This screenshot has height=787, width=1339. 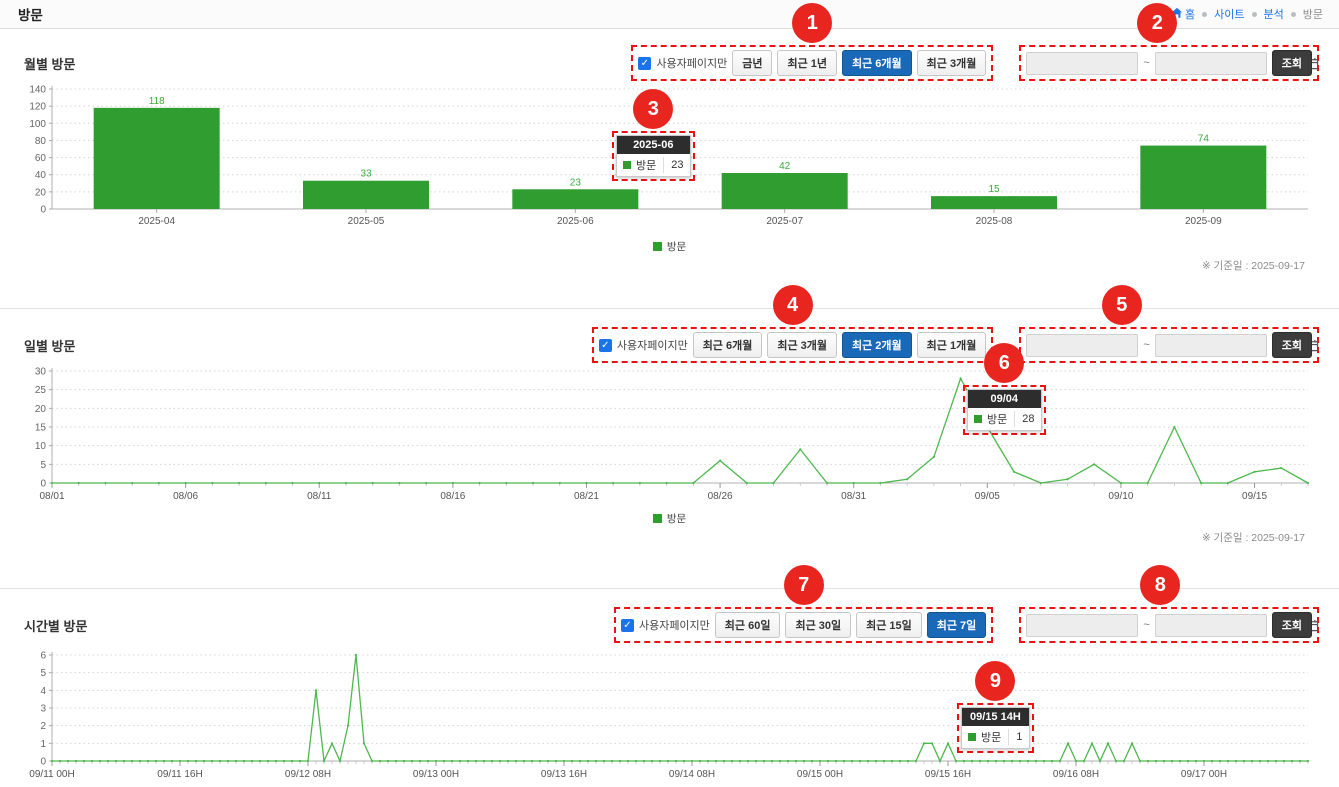 What do you see at coordinates (812, 42) in the screenshot?
I see `annotation-box-filter-1: 1 ✓ 사용자페이지만 금년 최근 1년 최근 6개월 최근 3개월` at bounding box center [812, 42].